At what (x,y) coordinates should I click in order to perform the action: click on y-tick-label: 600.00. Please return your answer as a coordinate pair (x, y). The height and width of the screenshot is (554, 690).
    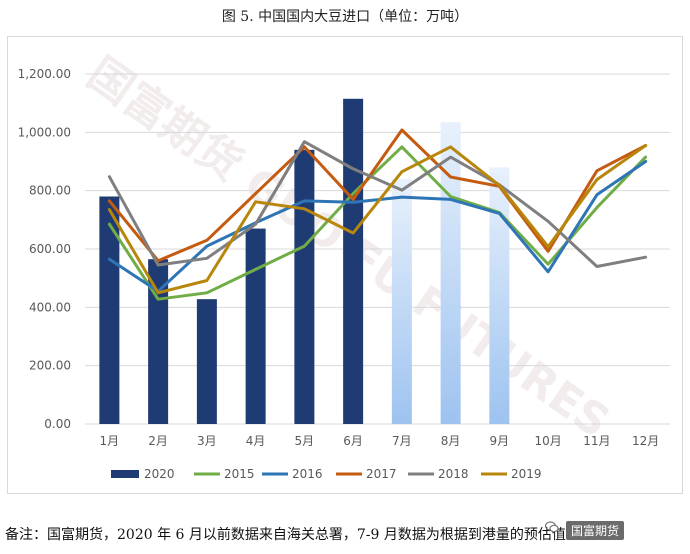
    Looking at the image, I should click on (50, 249).